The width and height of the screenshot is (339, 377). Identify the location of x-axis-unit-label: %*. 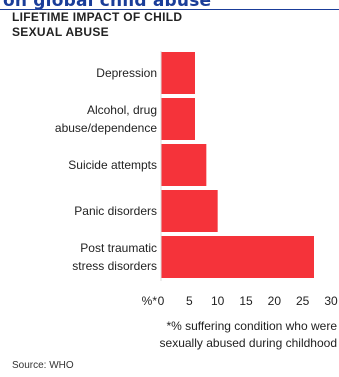
(150, 301).